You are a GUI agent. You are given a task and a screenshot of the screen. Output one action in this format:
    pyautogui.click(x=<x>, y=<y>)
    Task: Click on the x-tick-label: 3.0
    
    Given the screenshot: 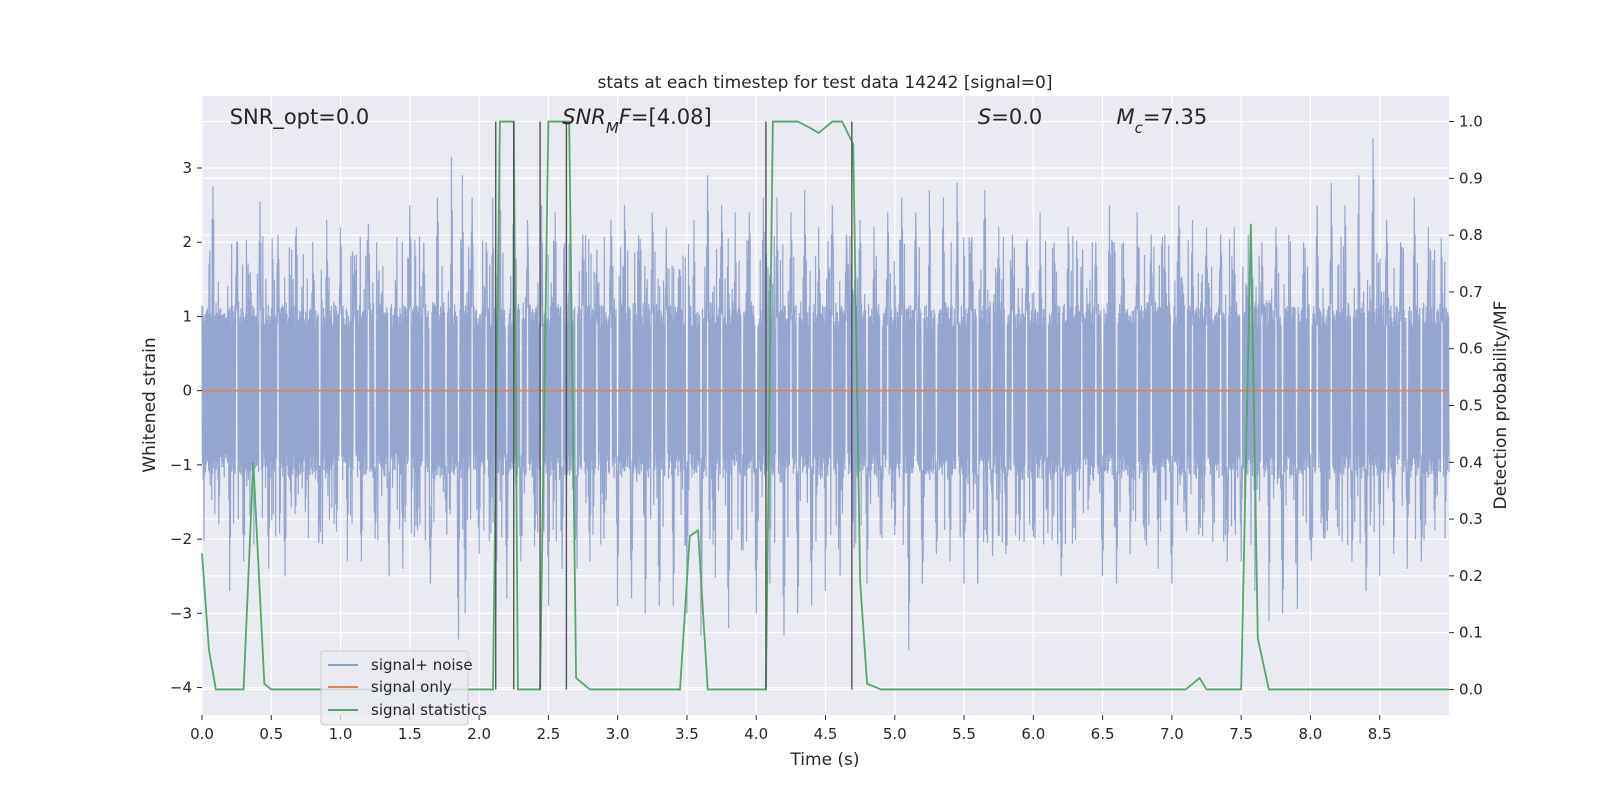 What is the action you would take?
    pyautogui.click(x=618, y=734)
    